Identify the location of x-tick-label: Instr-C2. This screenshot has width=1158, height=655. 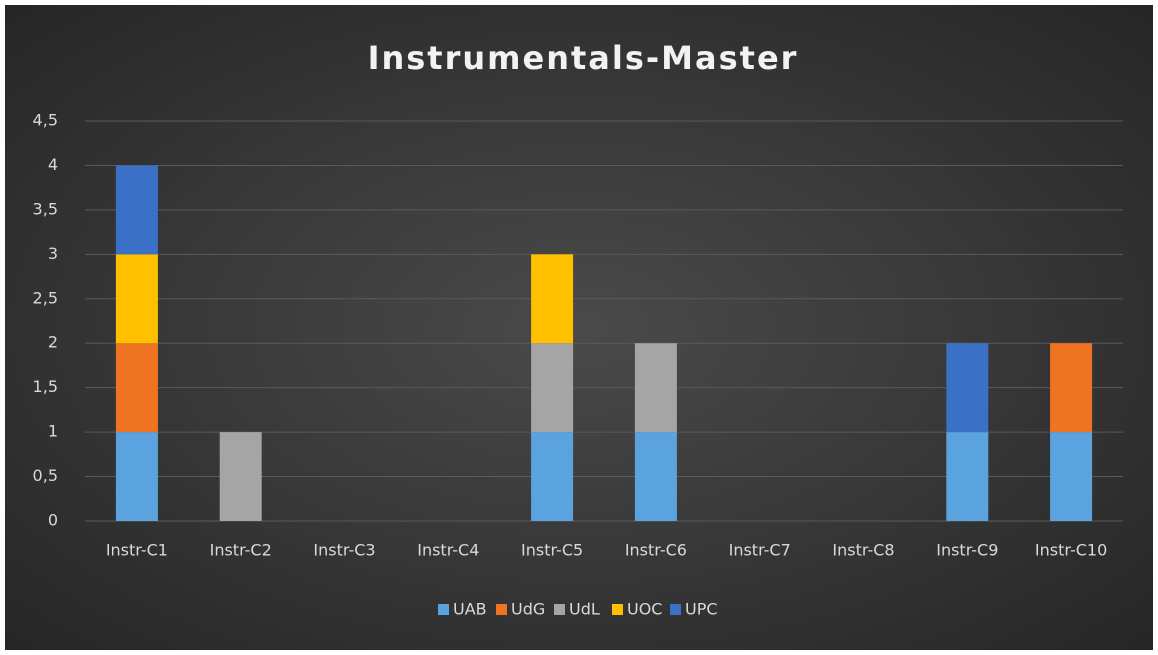
(241, 550).